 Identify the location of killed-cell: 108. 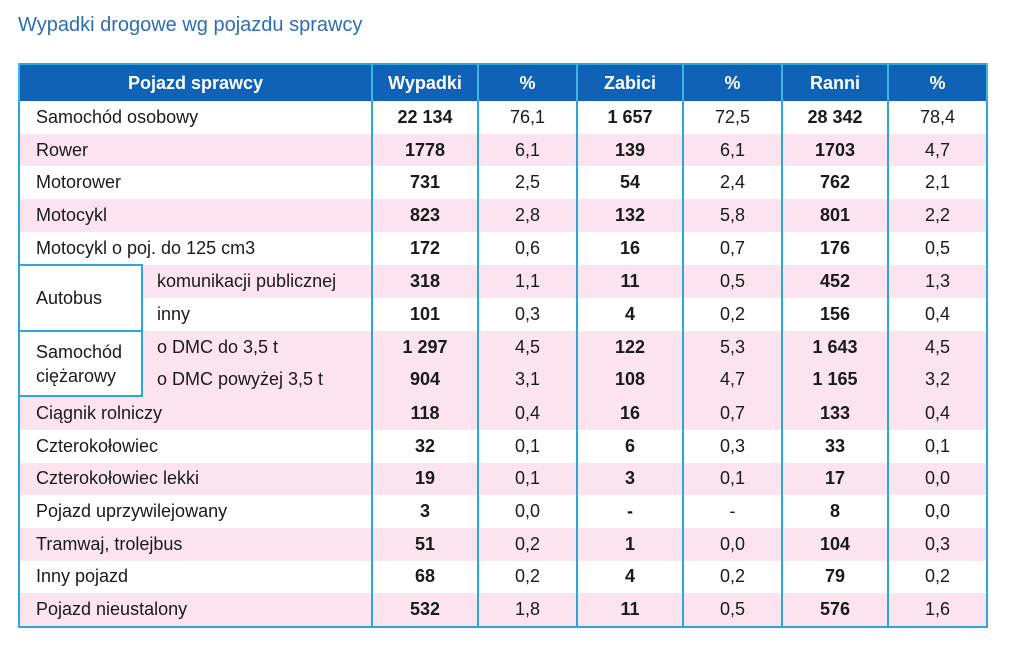
(630, 380).